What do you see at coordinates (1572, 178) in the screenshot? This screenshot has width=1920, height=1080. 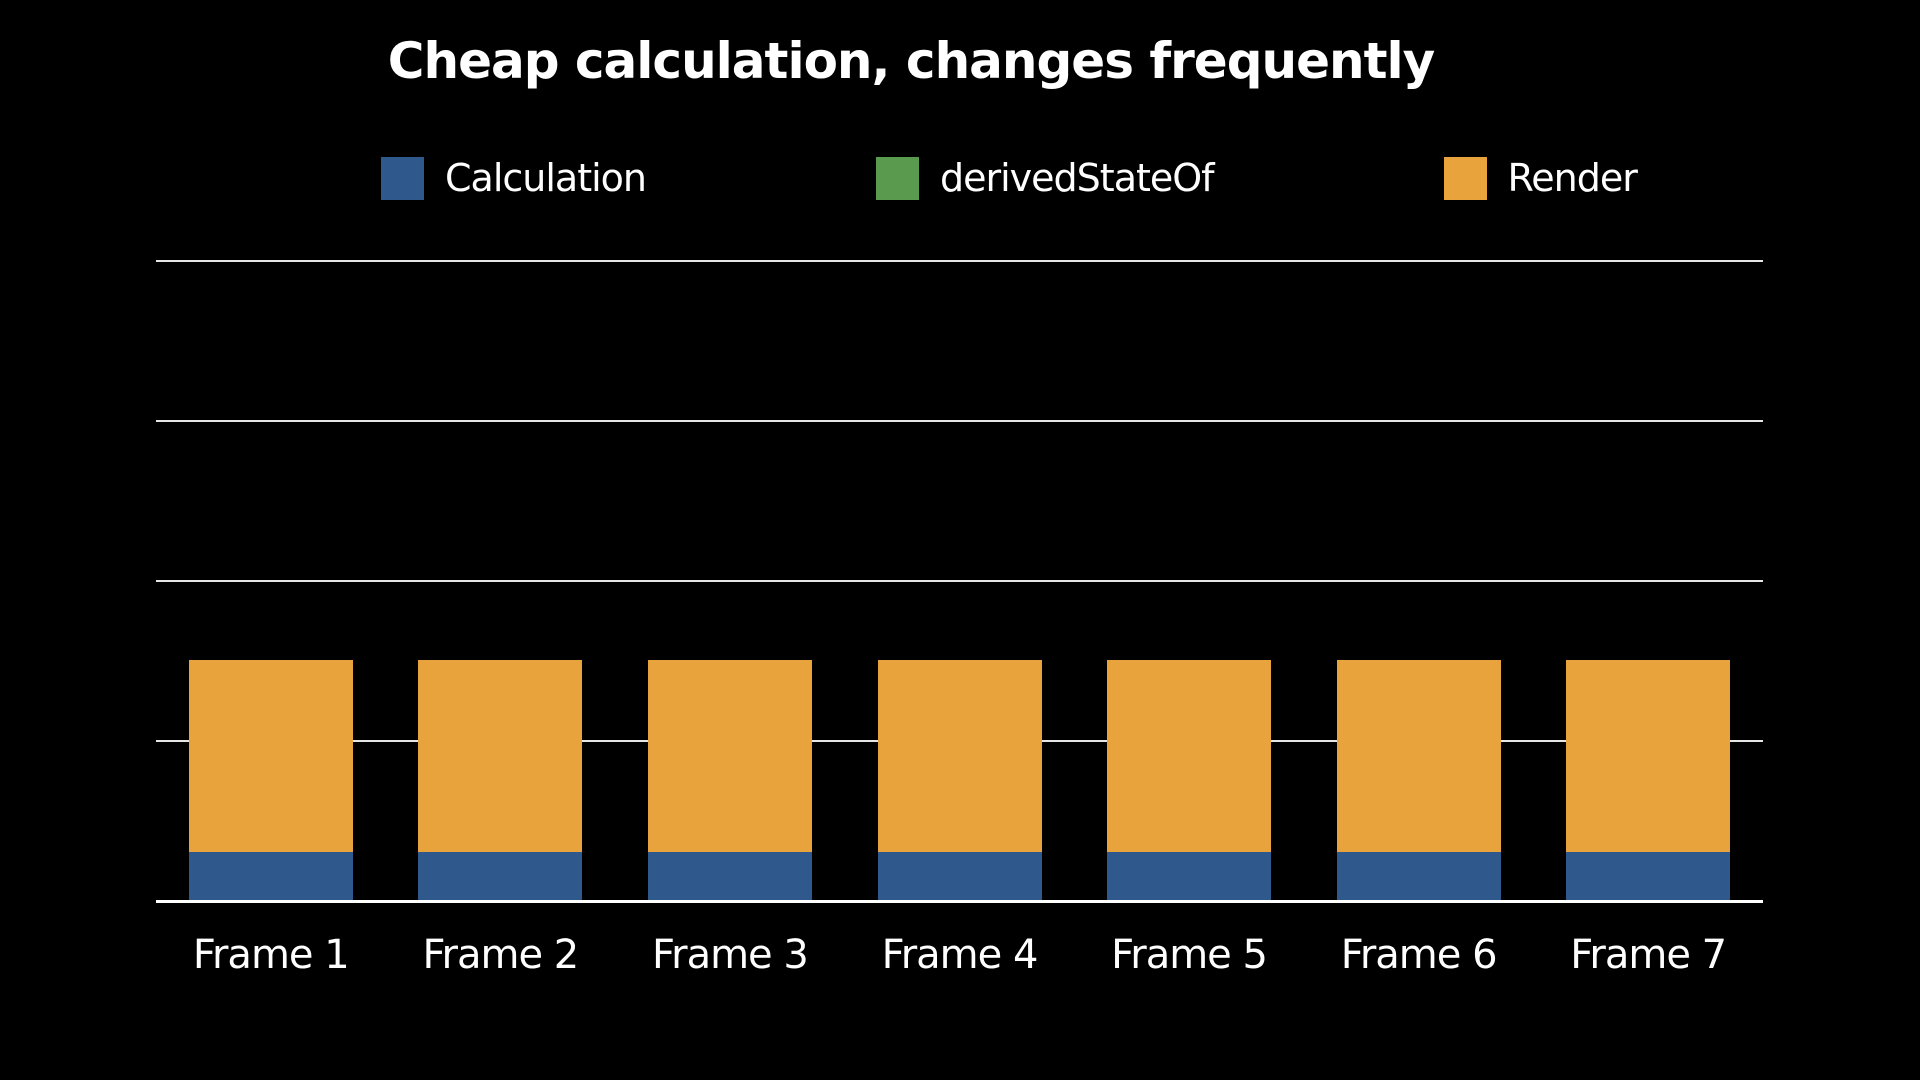 I see `legend-label: Render` at bounding box center [1572, 178].